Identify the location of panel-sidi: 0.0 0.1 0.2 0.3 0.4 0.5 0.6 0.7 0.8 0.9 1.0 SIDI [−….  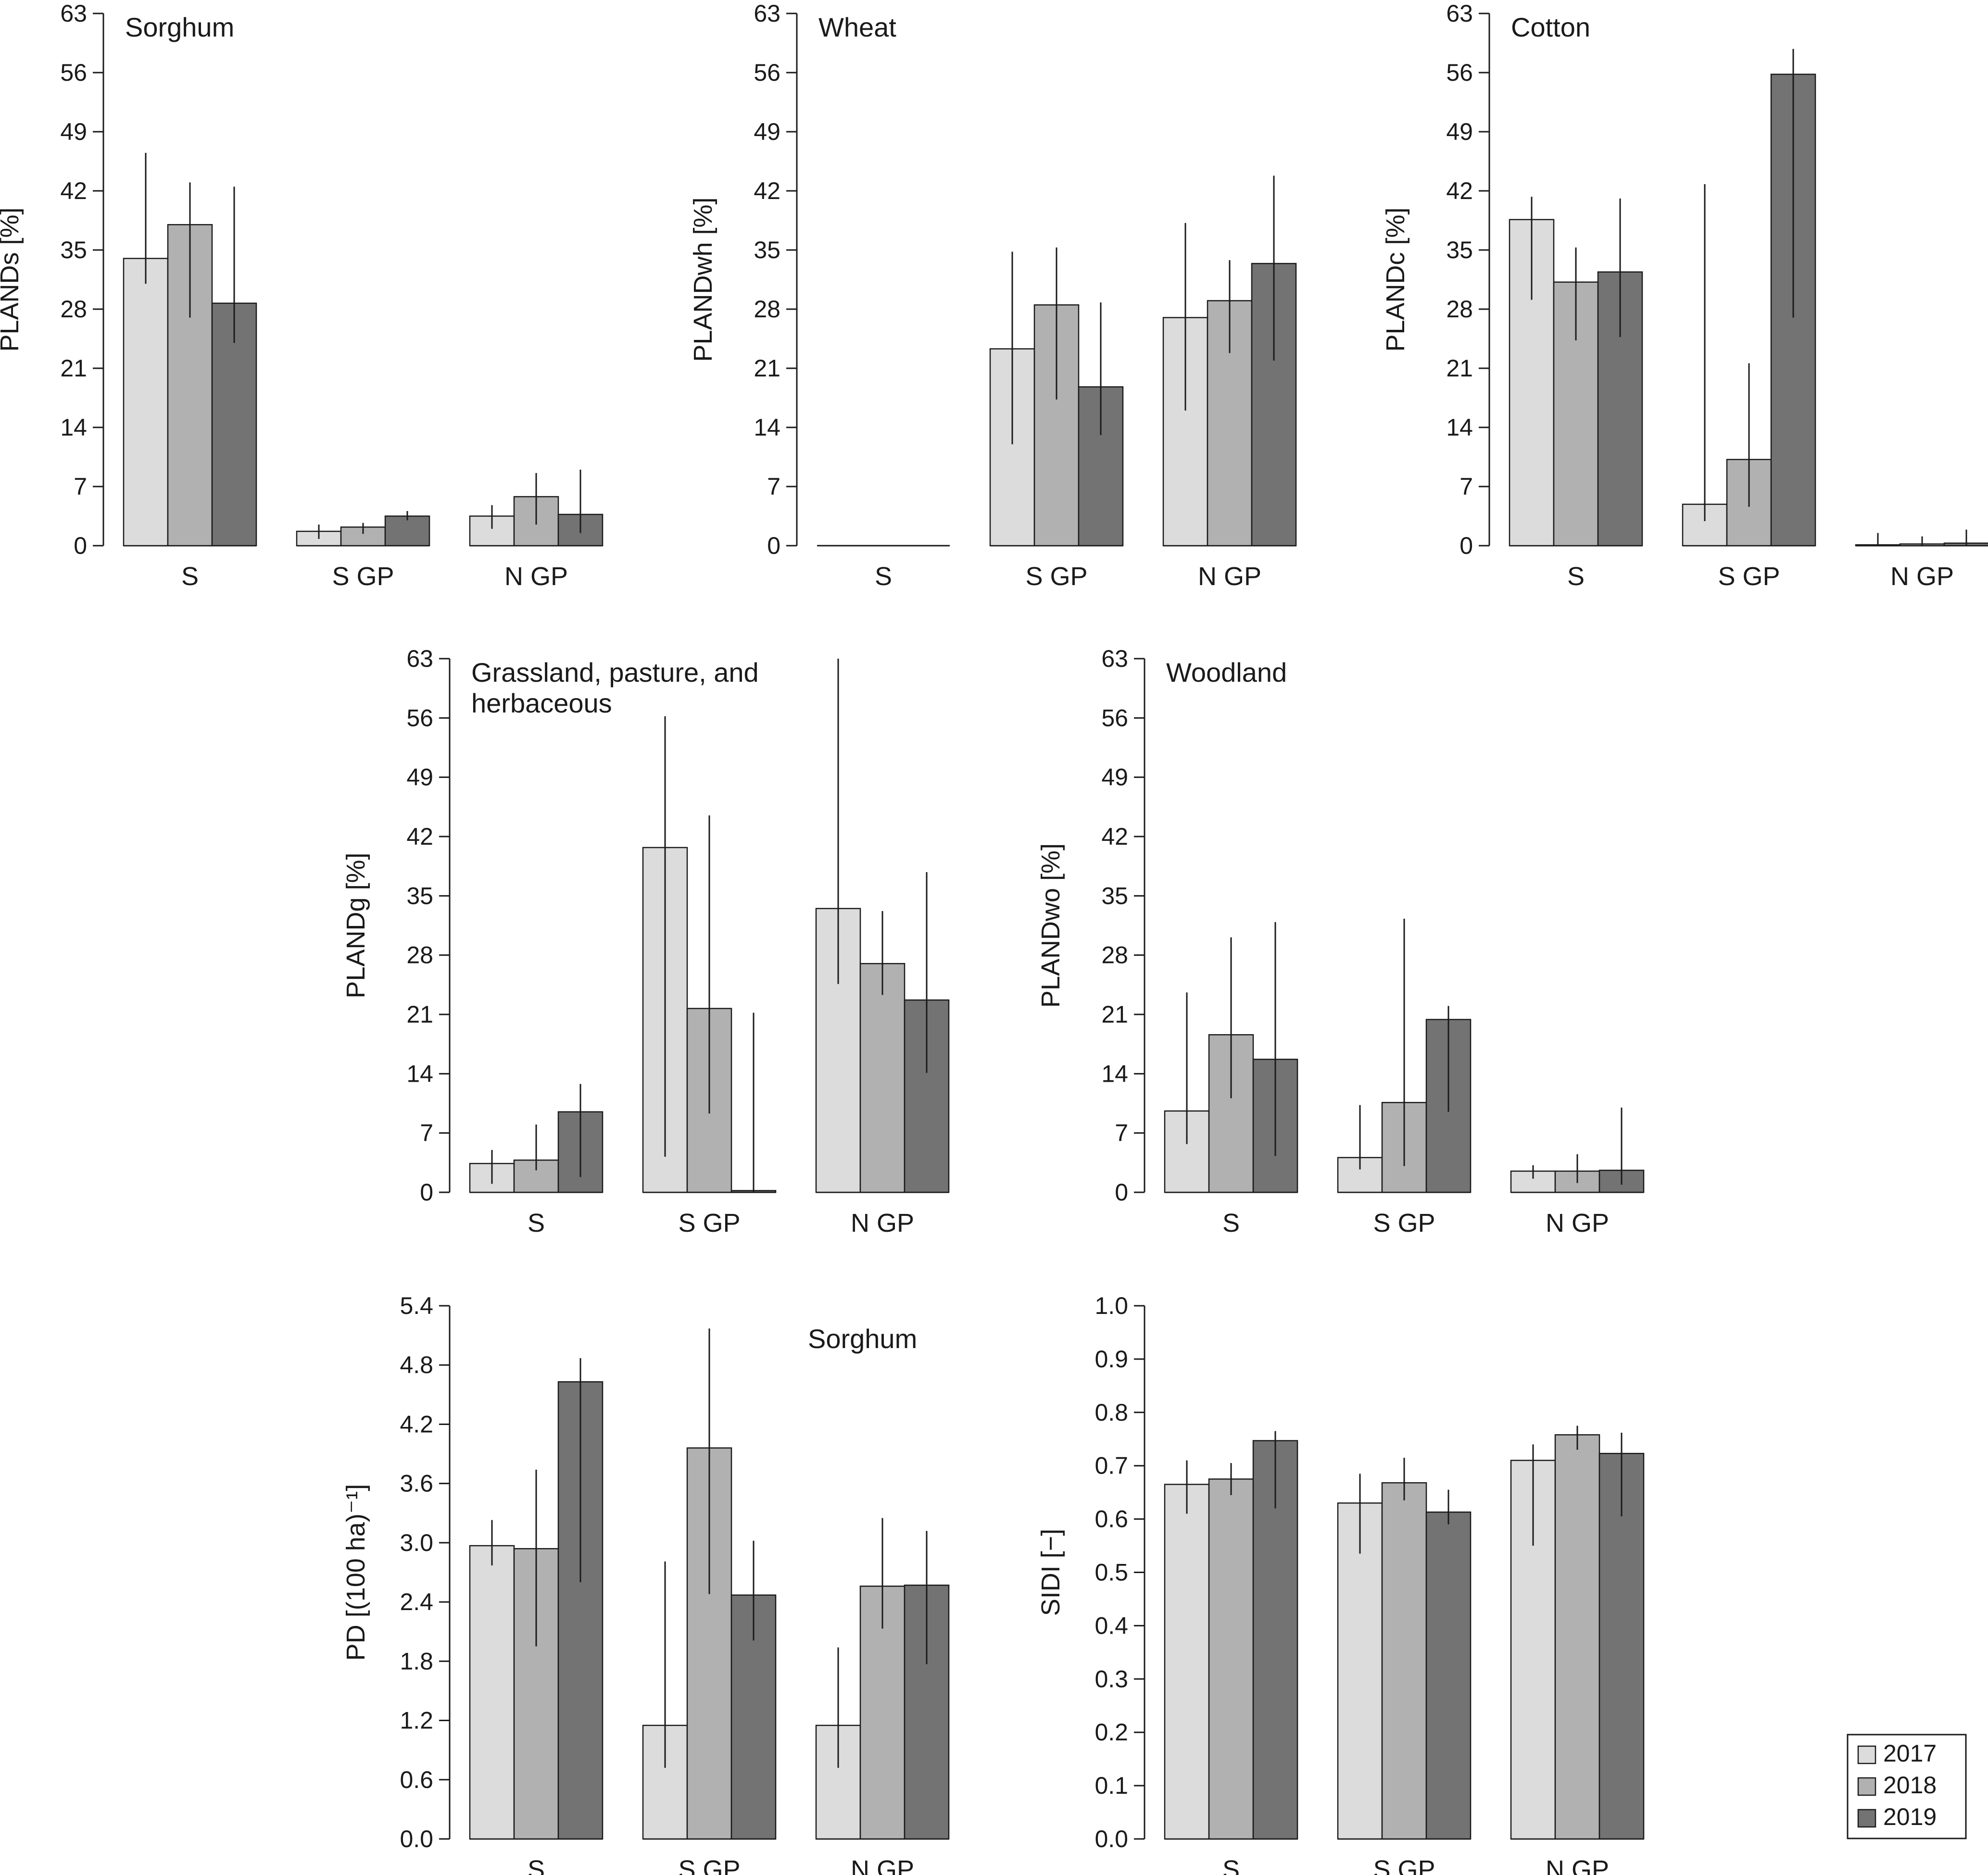
(1340, 1584).